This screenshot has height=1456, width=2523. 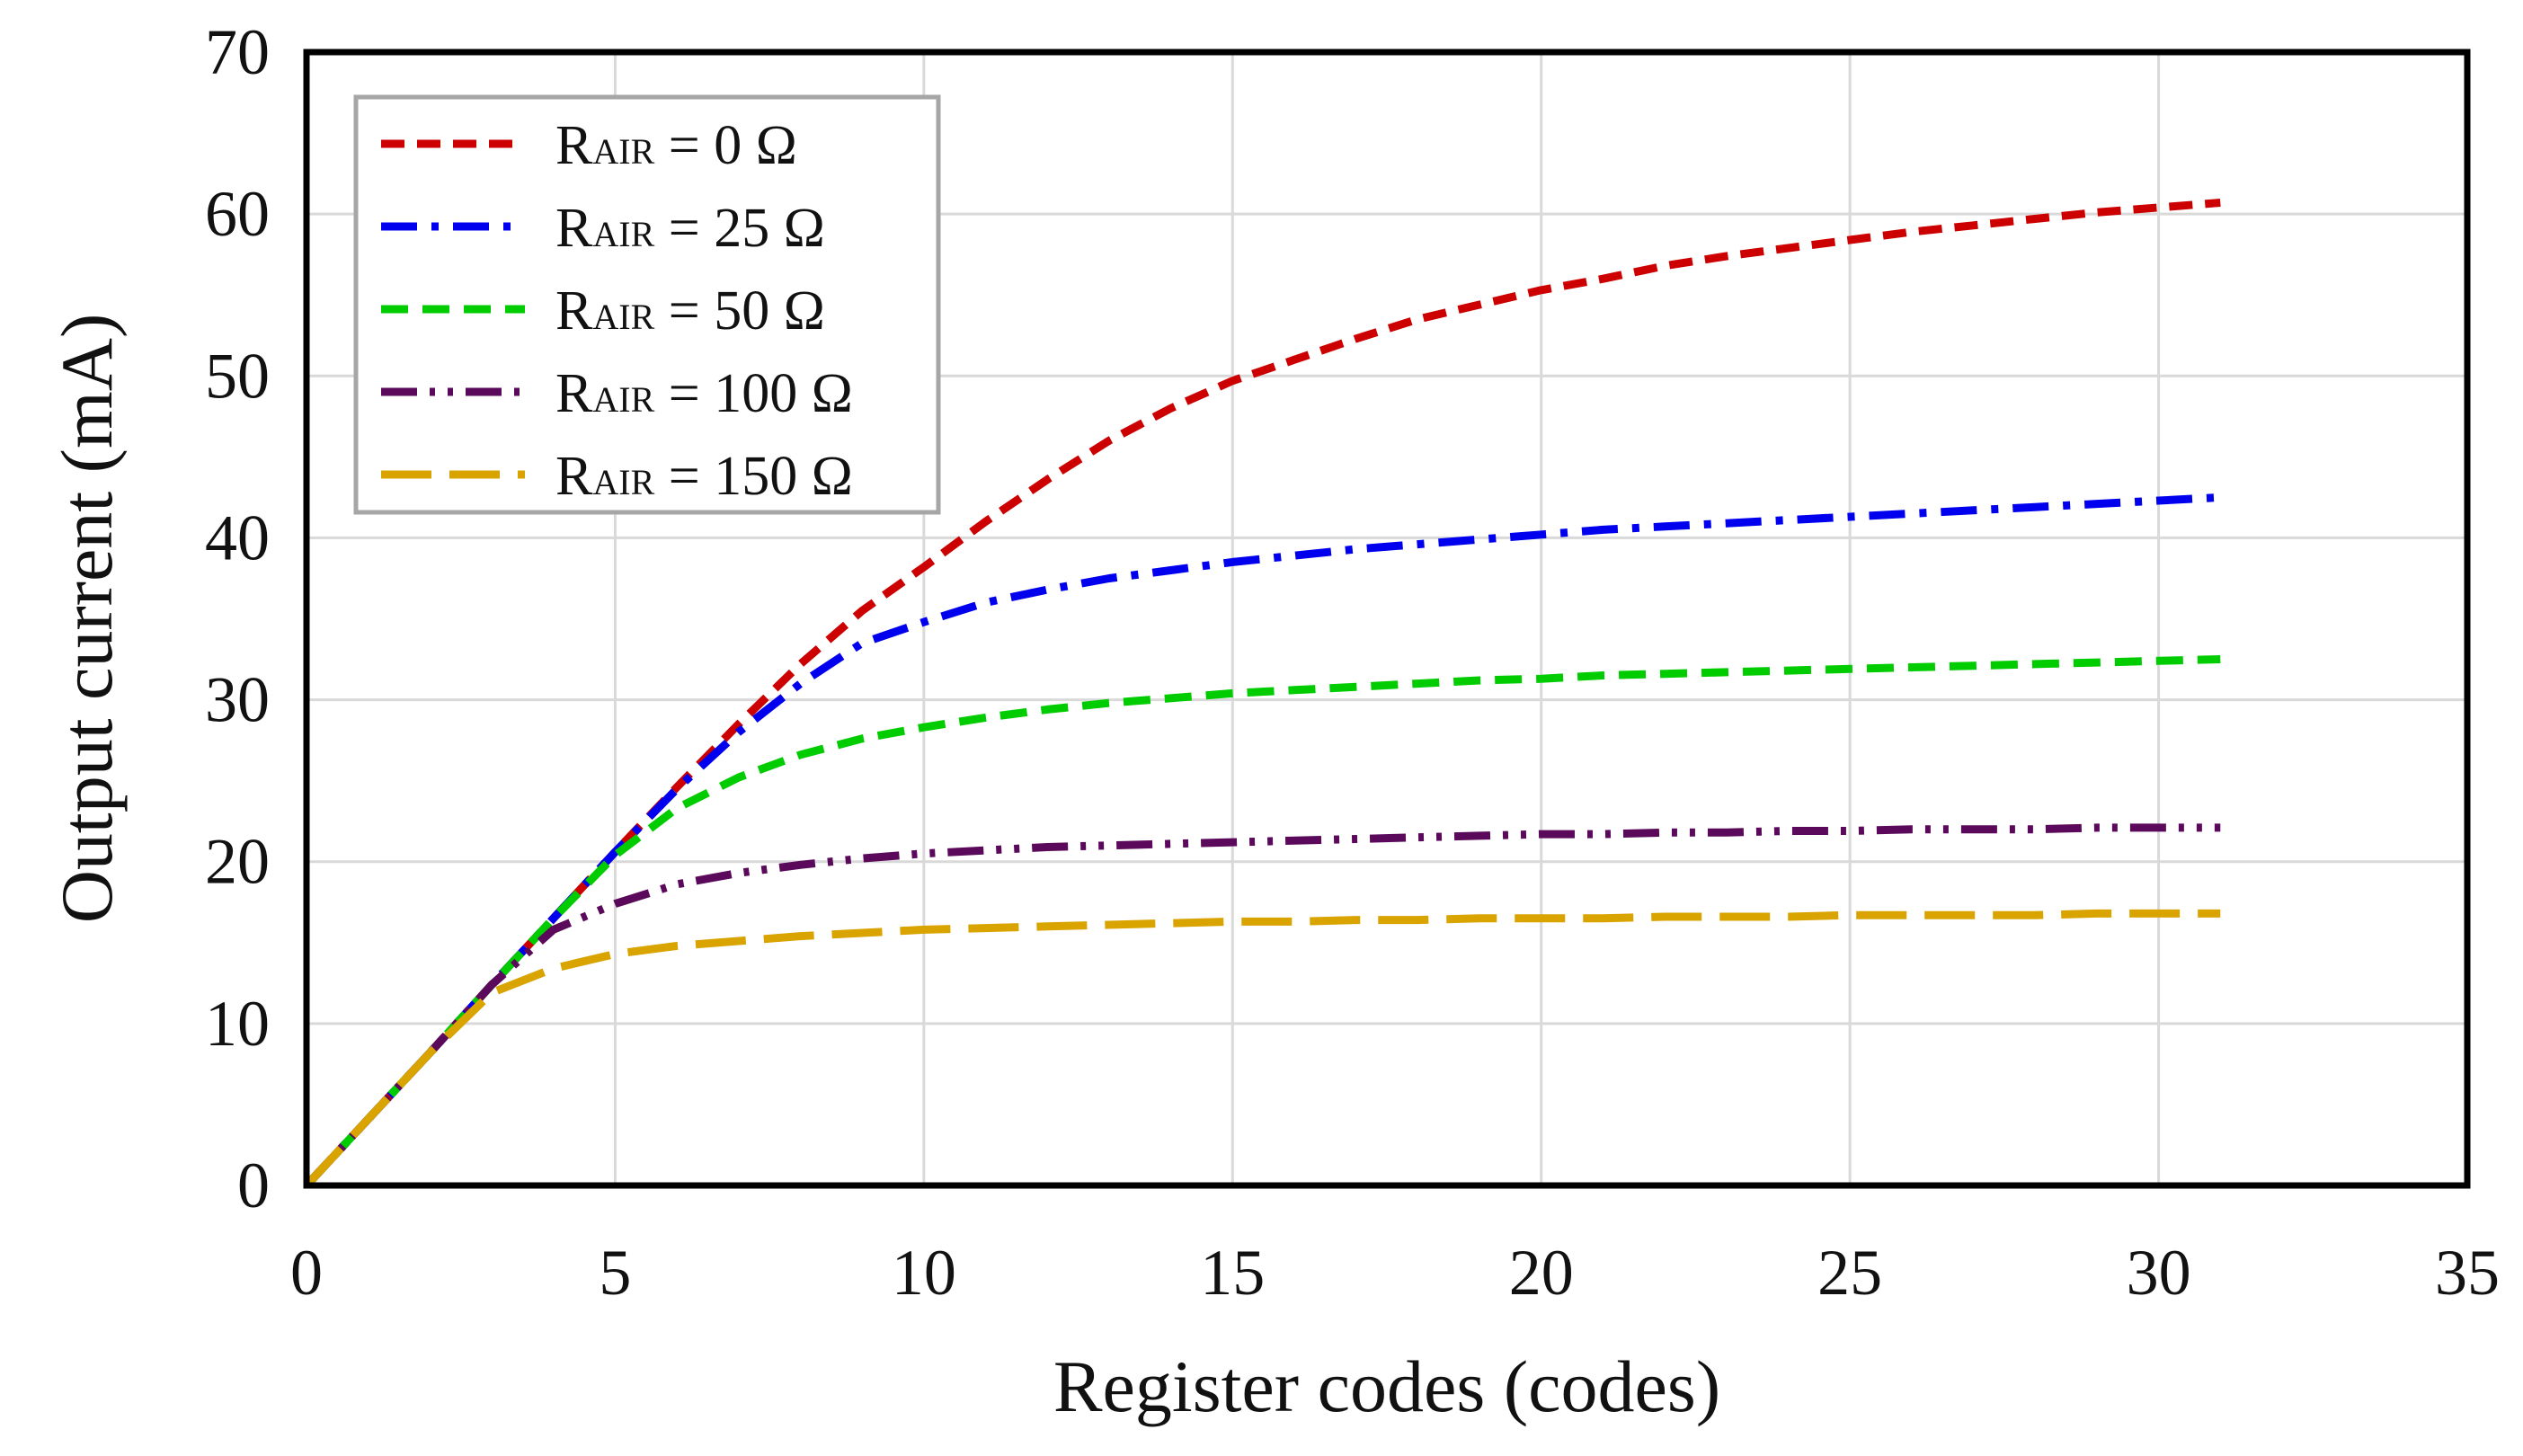 I want to click on legend-label-sub-3: AIR, so click(x=623, y=400).